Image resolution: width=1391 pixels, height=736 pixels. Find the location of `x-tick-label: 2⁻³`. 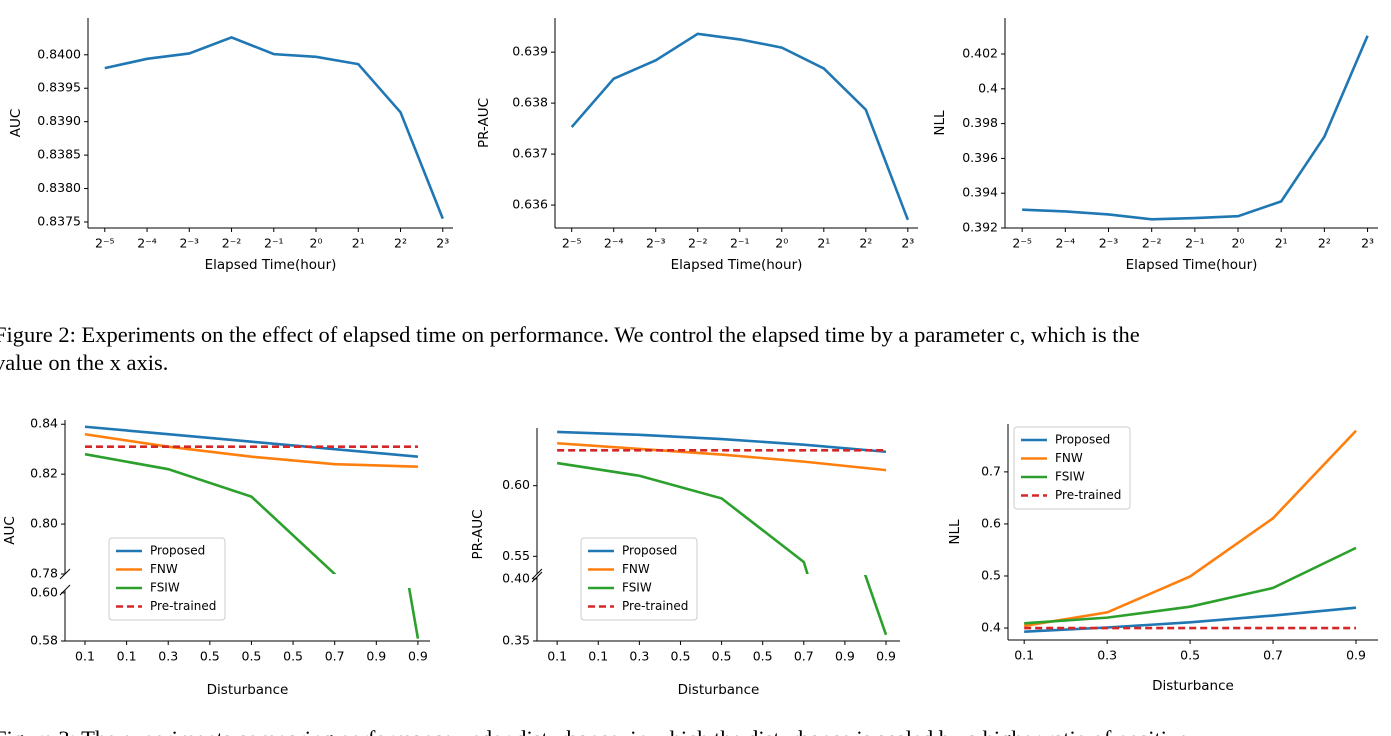

x-tick-label: 2⁻³ is located at coordinates (1109, 243).